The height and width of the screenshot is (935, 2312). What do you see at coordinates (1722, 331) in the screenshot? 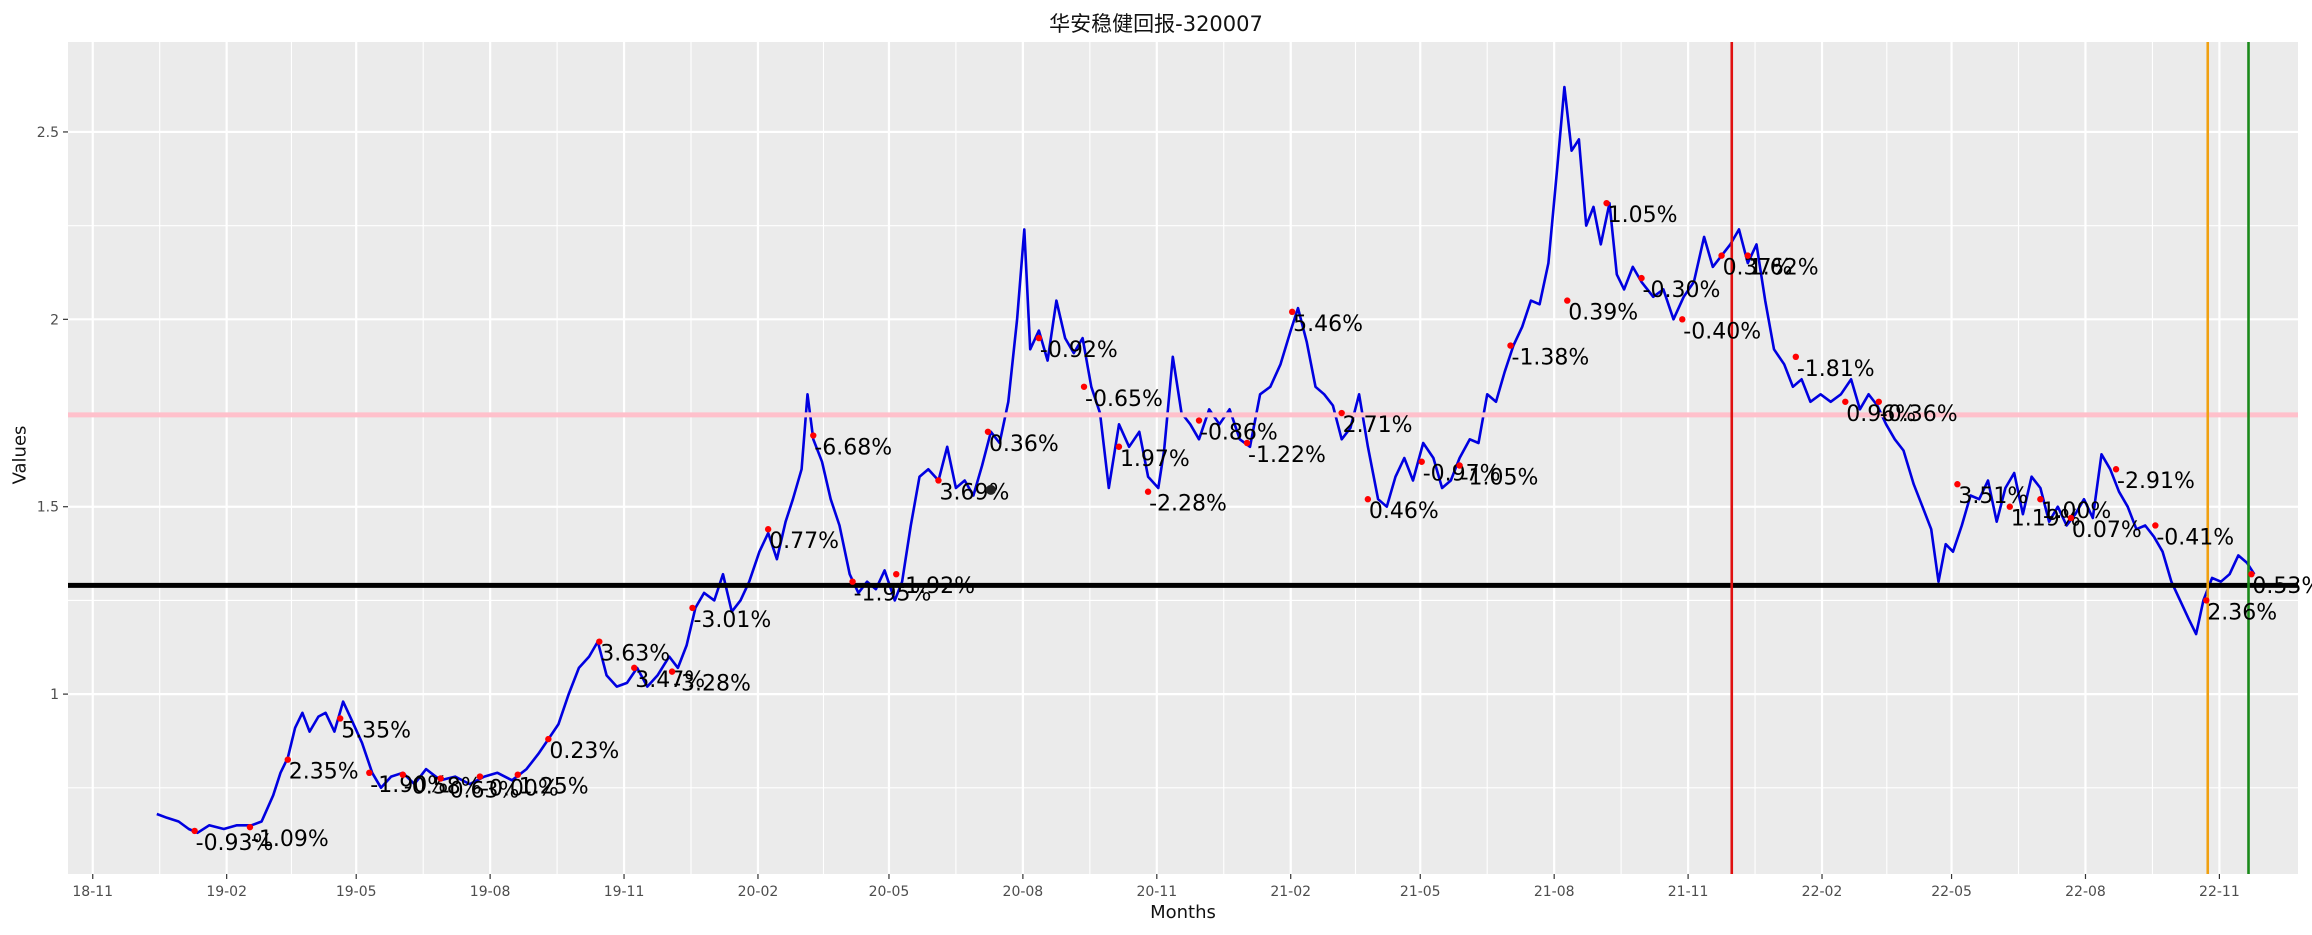
I see `data-label: -0.40%` at bounding box center [1722, 331].